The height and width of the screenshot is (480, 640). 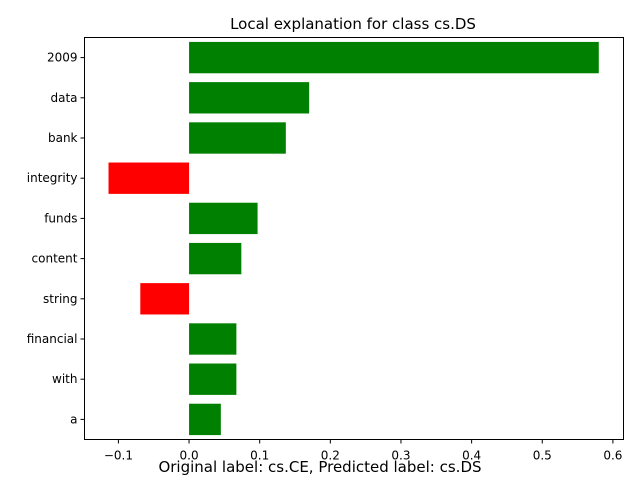 What do you see at coordinates (215, 258) in the screenshot?
I see `bar-content` at bounding box center [215, 258].